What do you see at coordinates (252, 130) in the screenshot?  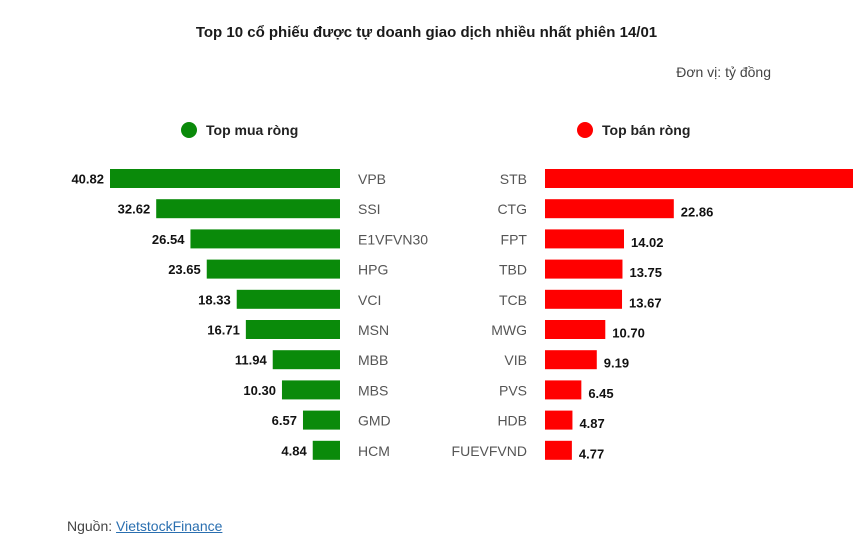 I see `legend-buy-label: Top mua ròng` at bounding box center [252, 130].